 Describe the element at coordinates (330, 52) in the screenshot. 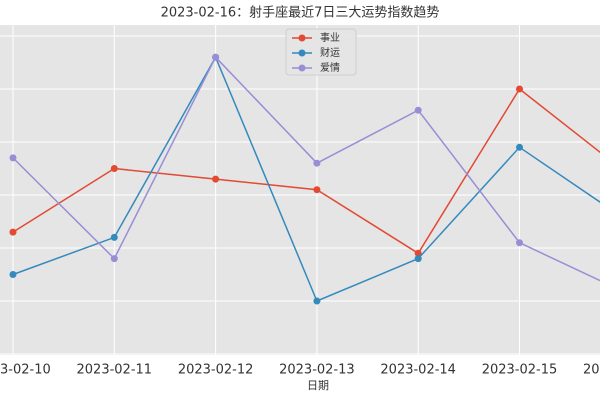

I see `legend-label: 财运` at that location.